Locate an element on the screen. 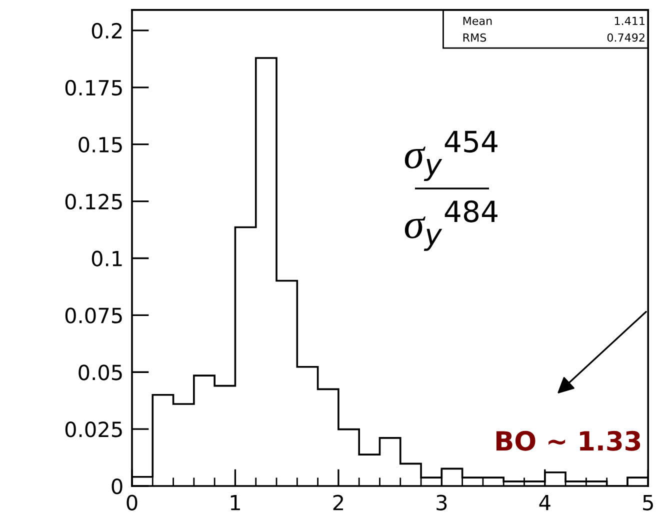 The image size is (660, 524). y-tick-label: 0.075 is located at coordinates (93, 316).